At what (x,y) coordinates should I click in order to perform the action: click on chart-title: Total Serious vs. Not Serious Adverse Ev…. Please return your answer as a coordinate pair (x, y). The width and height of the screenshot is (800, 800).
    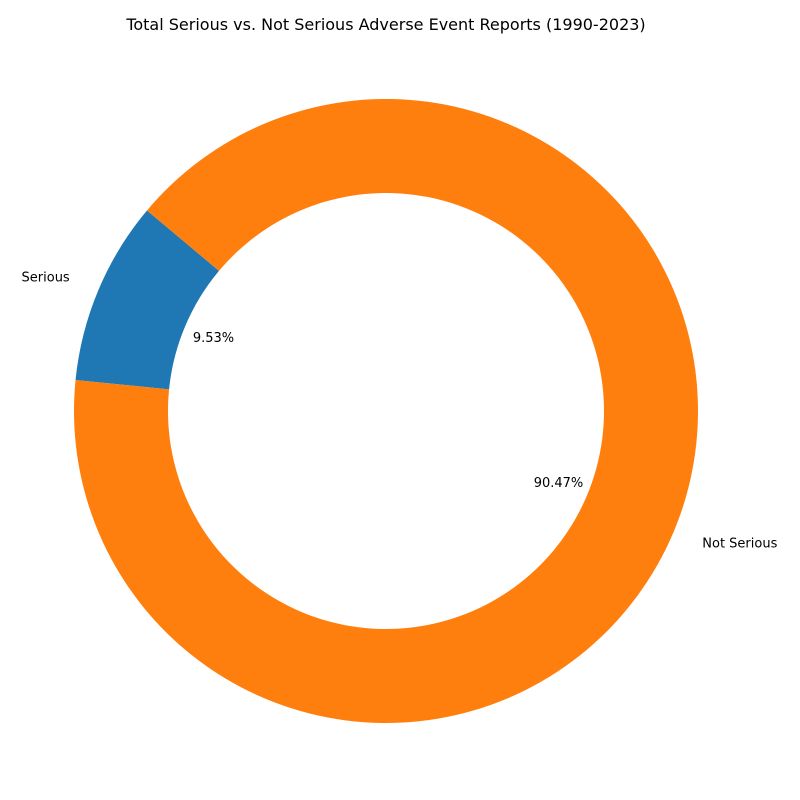
    Looking at the image, I should click on (385, 24).